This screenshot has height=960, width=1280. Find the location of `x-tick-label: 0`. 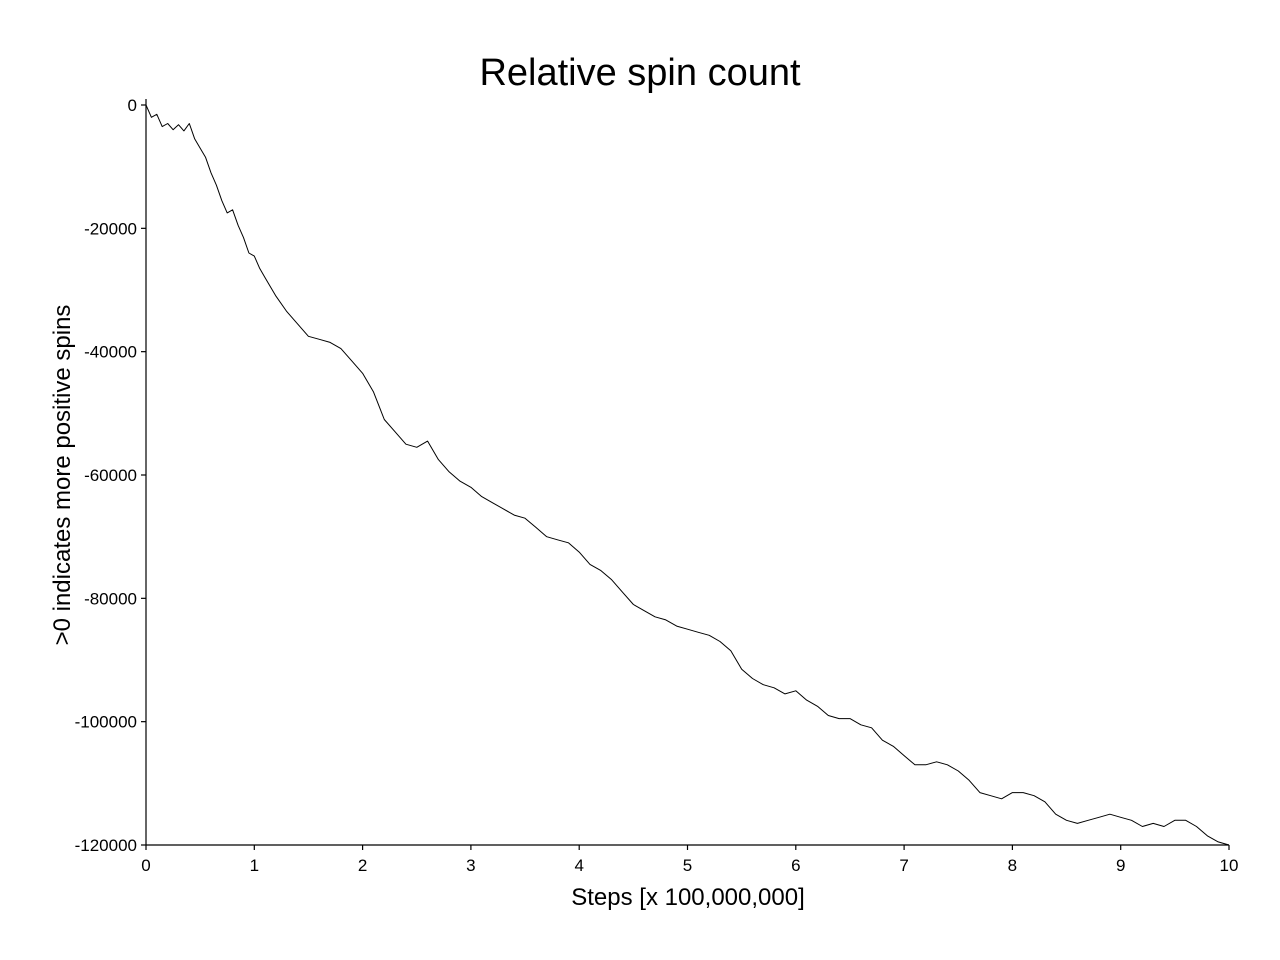

x-tick-label: 0 is located at coordinates (145, 865).